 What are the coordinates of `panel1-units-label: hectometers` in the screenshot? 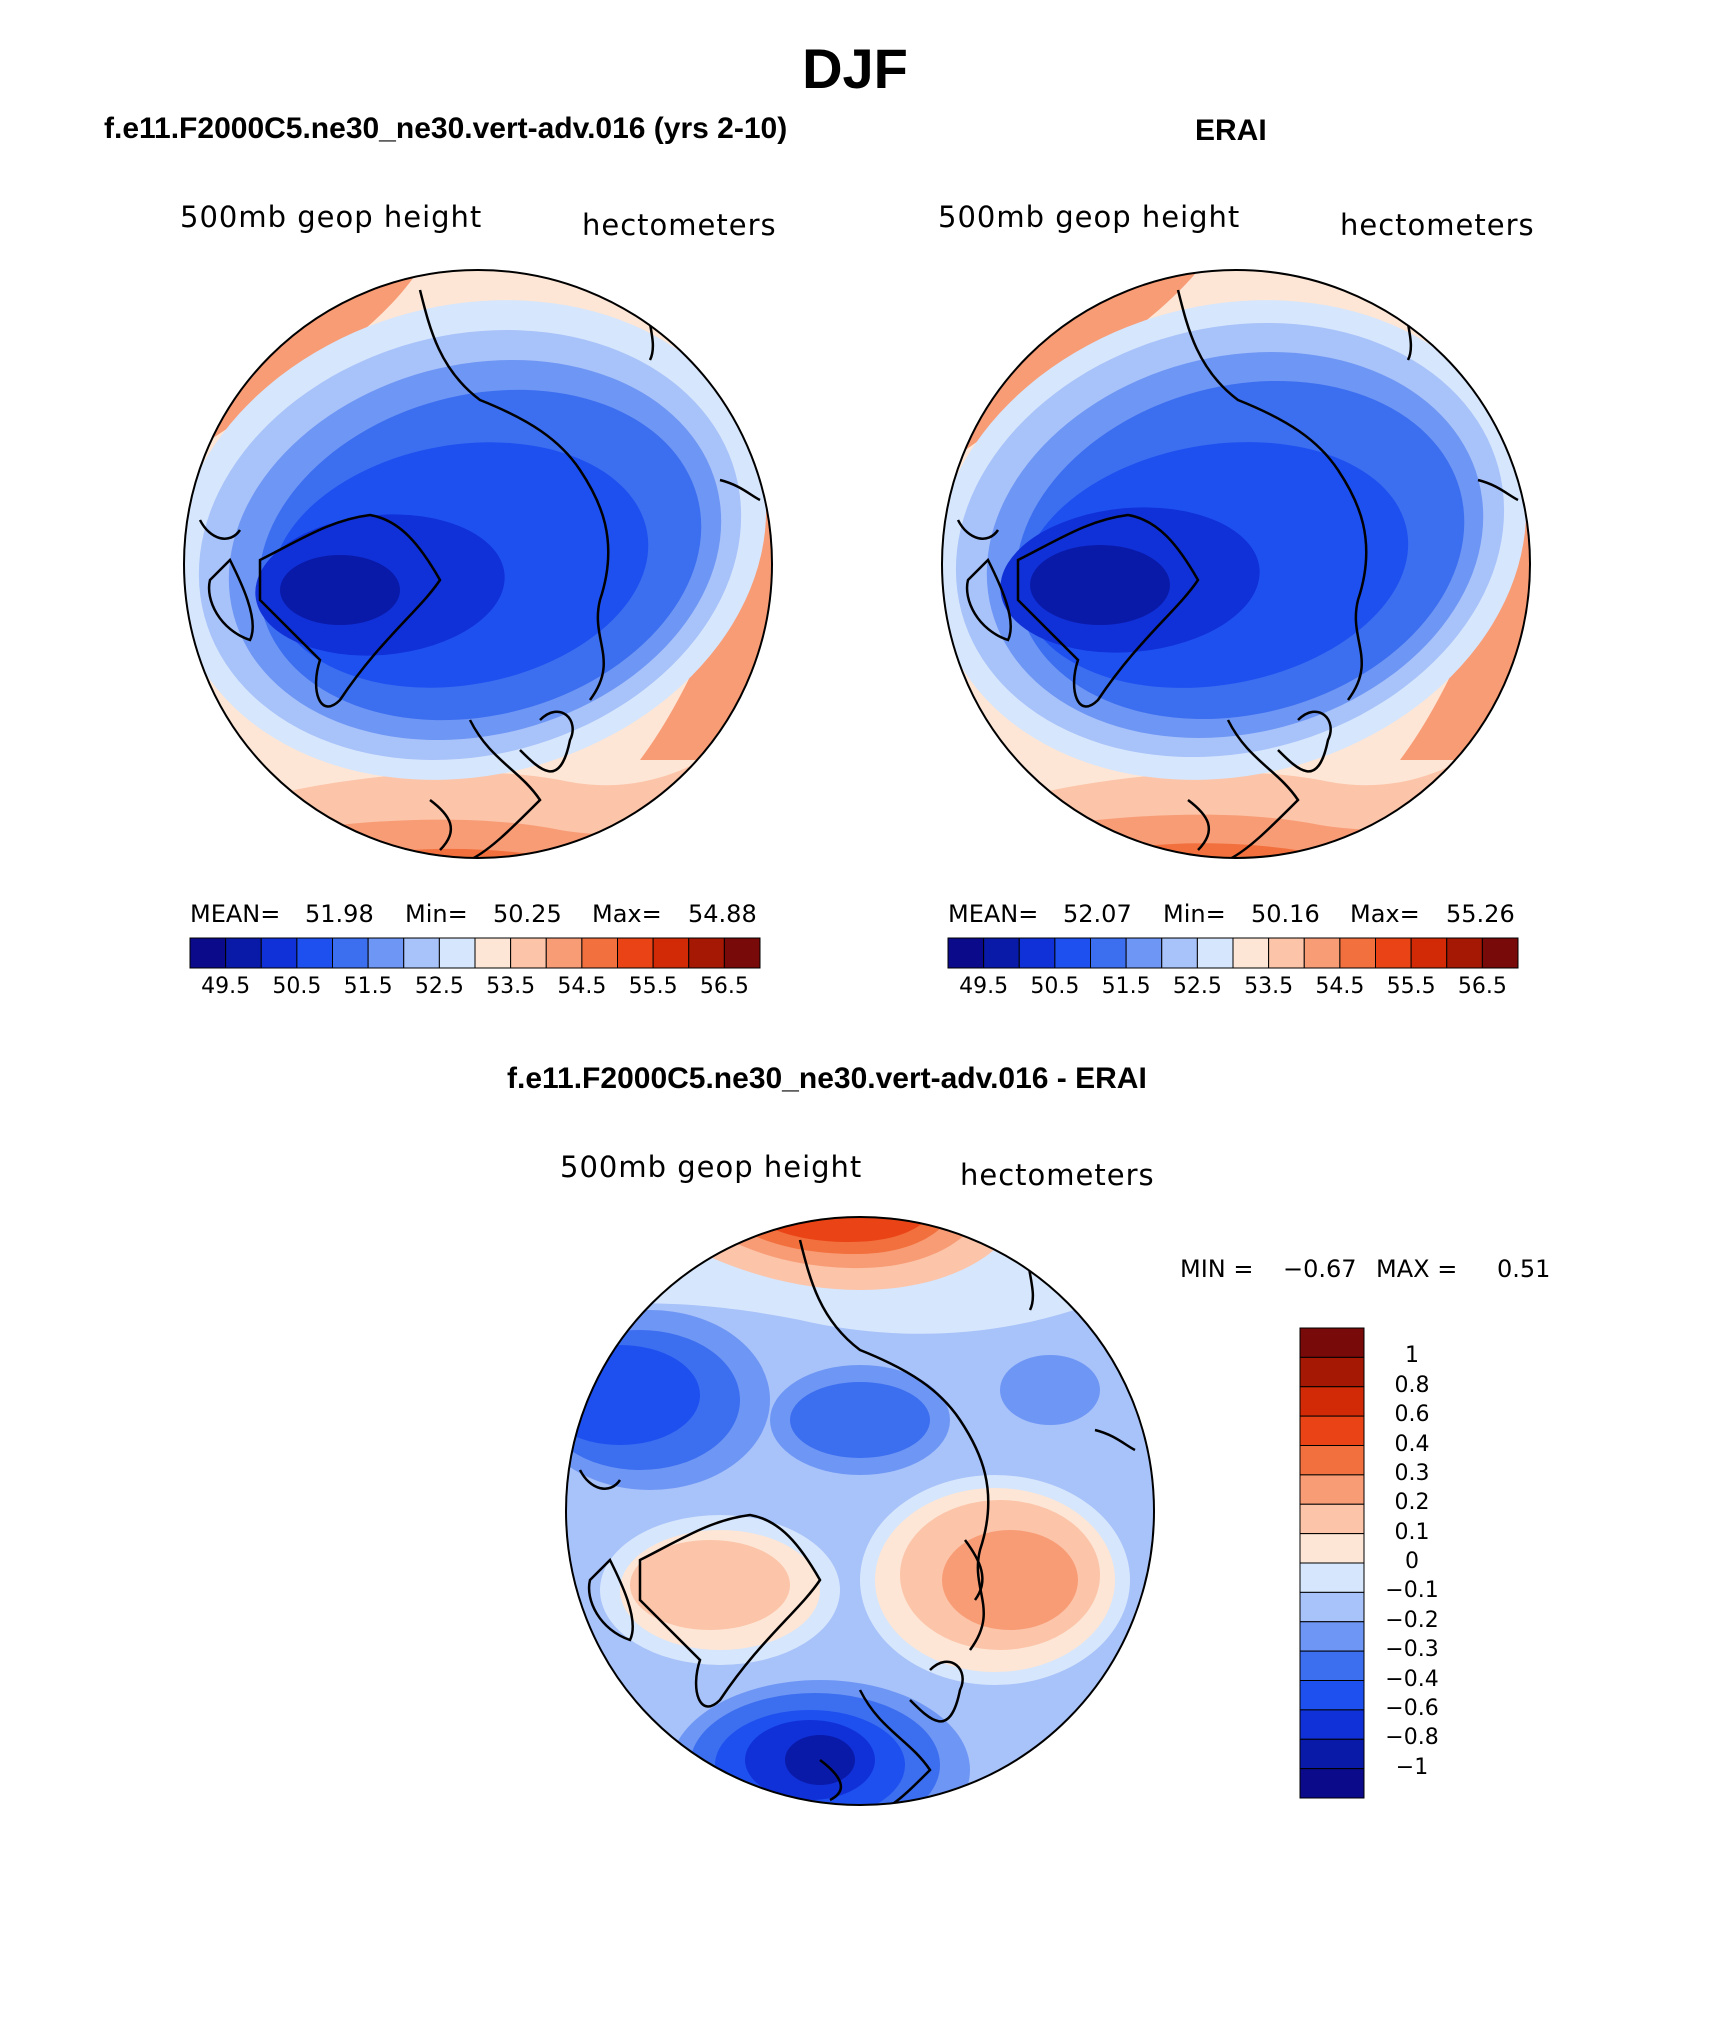 It's located at (679, 225).